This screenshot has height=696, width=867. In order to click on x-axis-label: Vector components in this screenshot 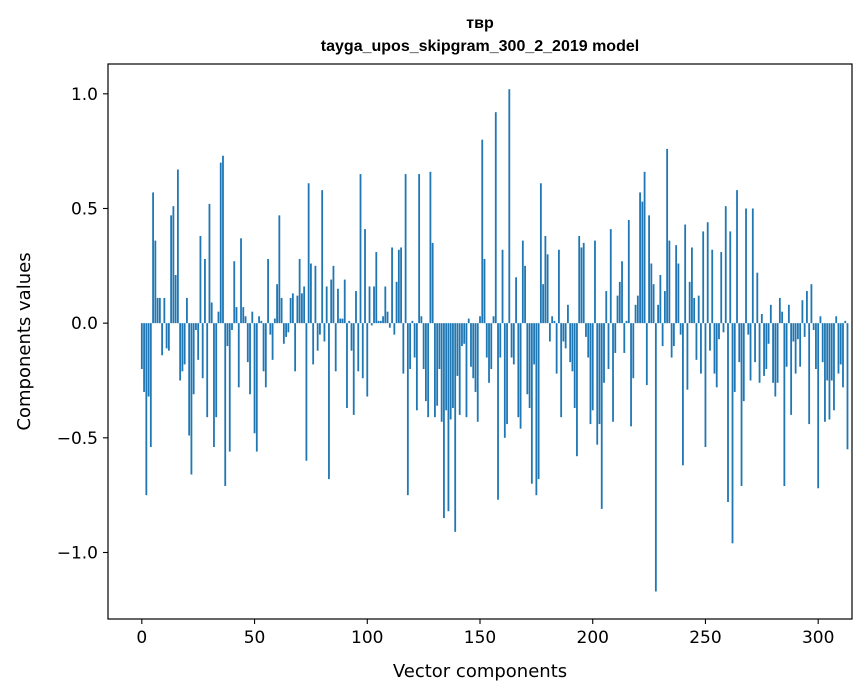, I will do `click(480, 671)`.